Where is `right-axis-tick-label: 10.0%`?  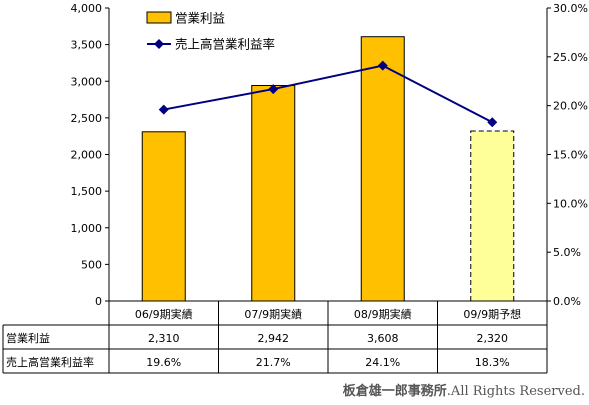
right-axis-tick-label: 10.0% is located at coordinates (570, 203).